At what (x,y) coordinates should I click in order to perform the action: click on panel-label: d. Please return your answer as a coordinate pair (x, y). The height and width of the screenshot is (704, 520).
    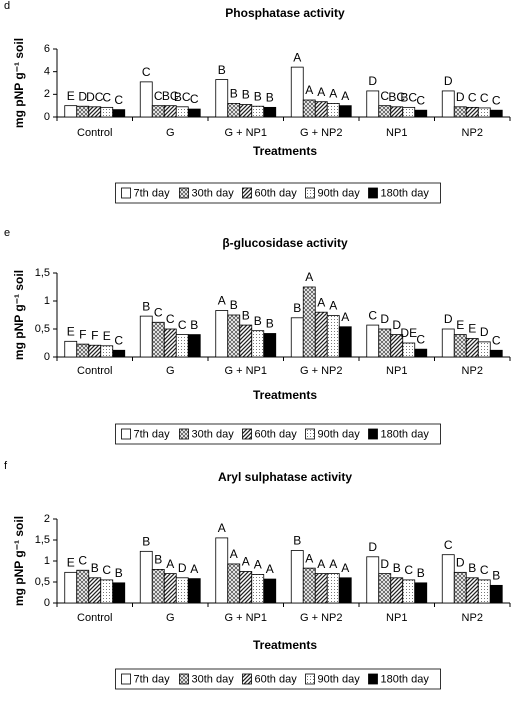
    Looking at the image, I should click on (7, 6).